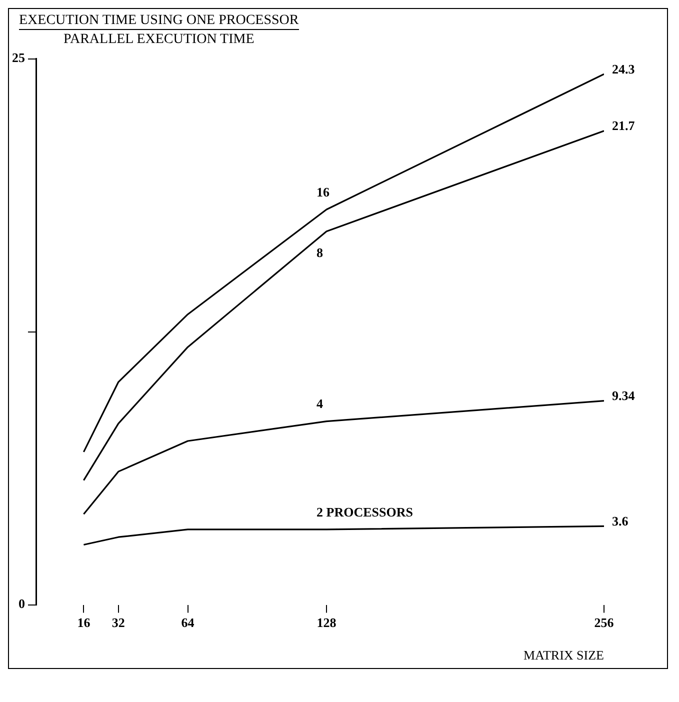  Describe the element at coordinates (563, 655) in the screenshot. I see `x-axis-title: MATRIX SIZE` at that location.